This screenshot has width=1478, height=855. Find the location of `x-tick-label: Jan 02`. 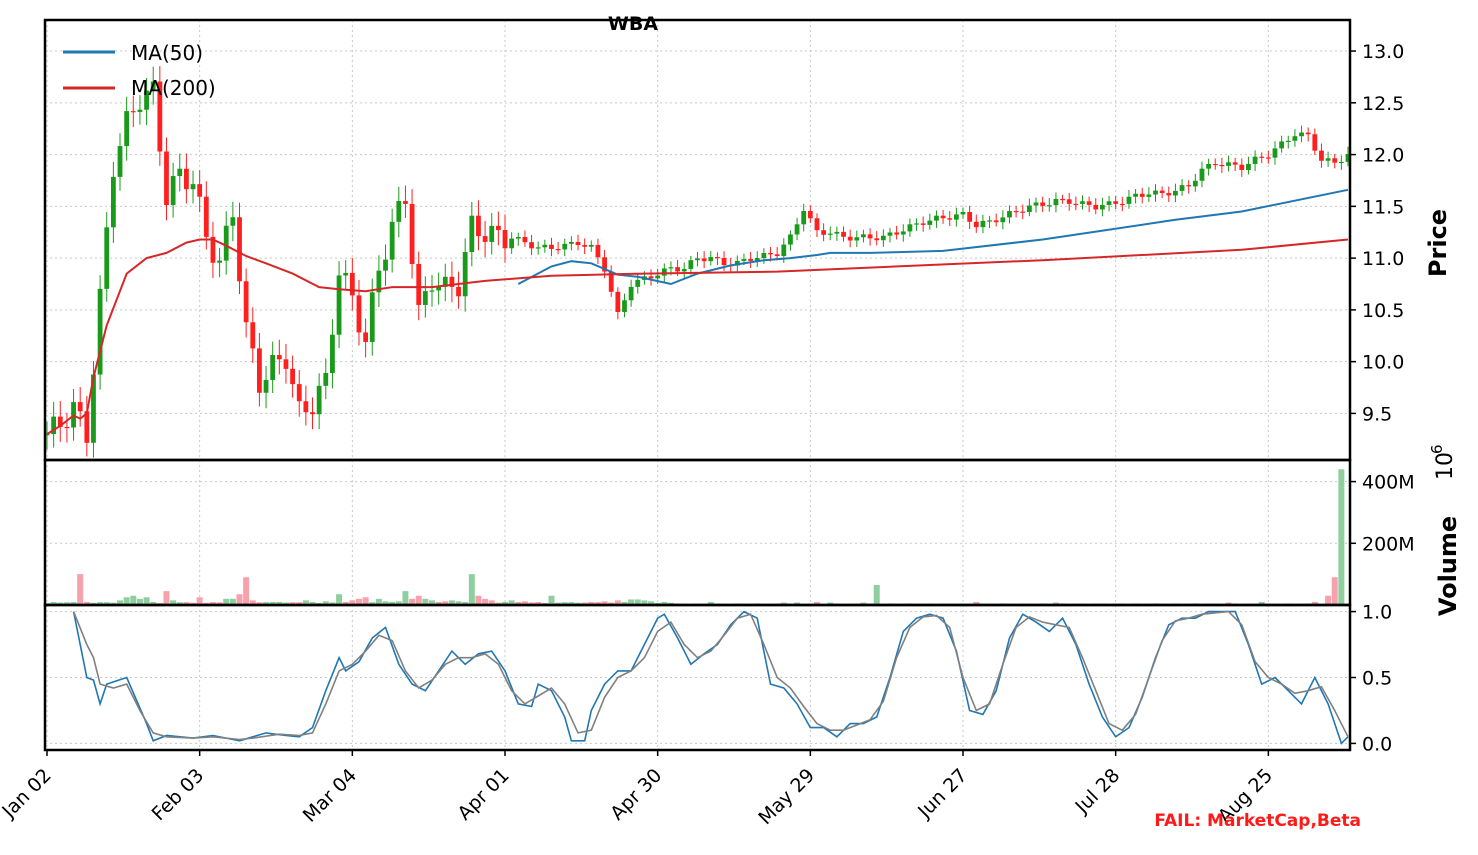

x-tick-label: Jan 02 is located at coordinates (28, 793).